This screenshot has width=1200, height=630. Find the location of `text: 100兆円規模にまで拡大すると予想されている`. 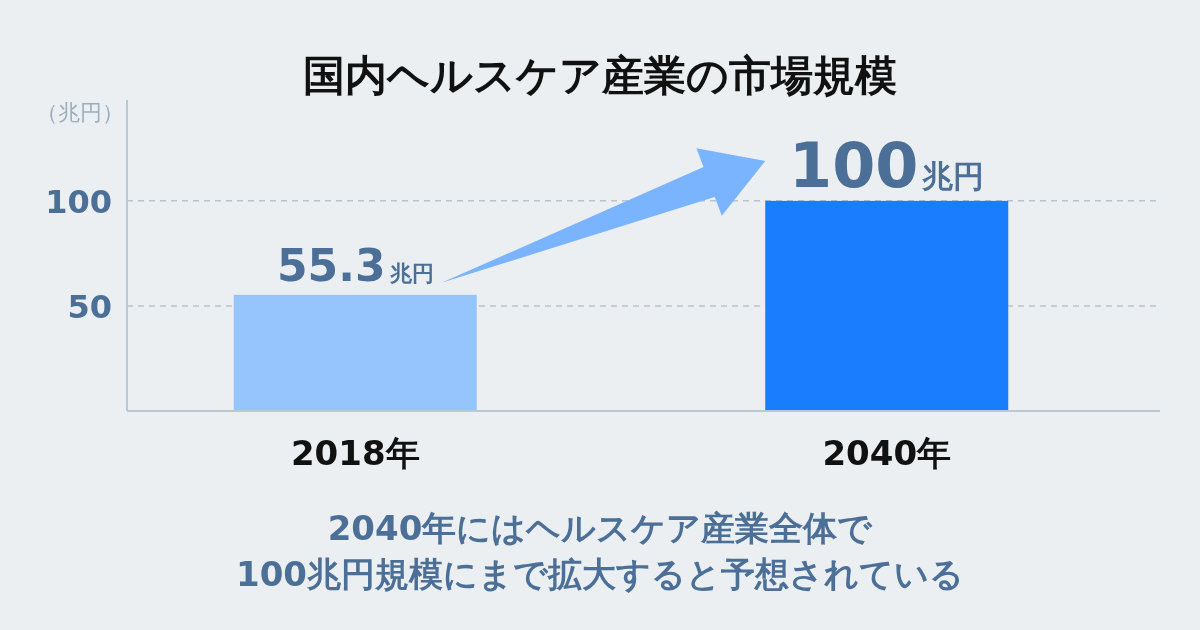

text: 100兆円規模にまで拡大すると予想されている is located at coordinates (600, 574).